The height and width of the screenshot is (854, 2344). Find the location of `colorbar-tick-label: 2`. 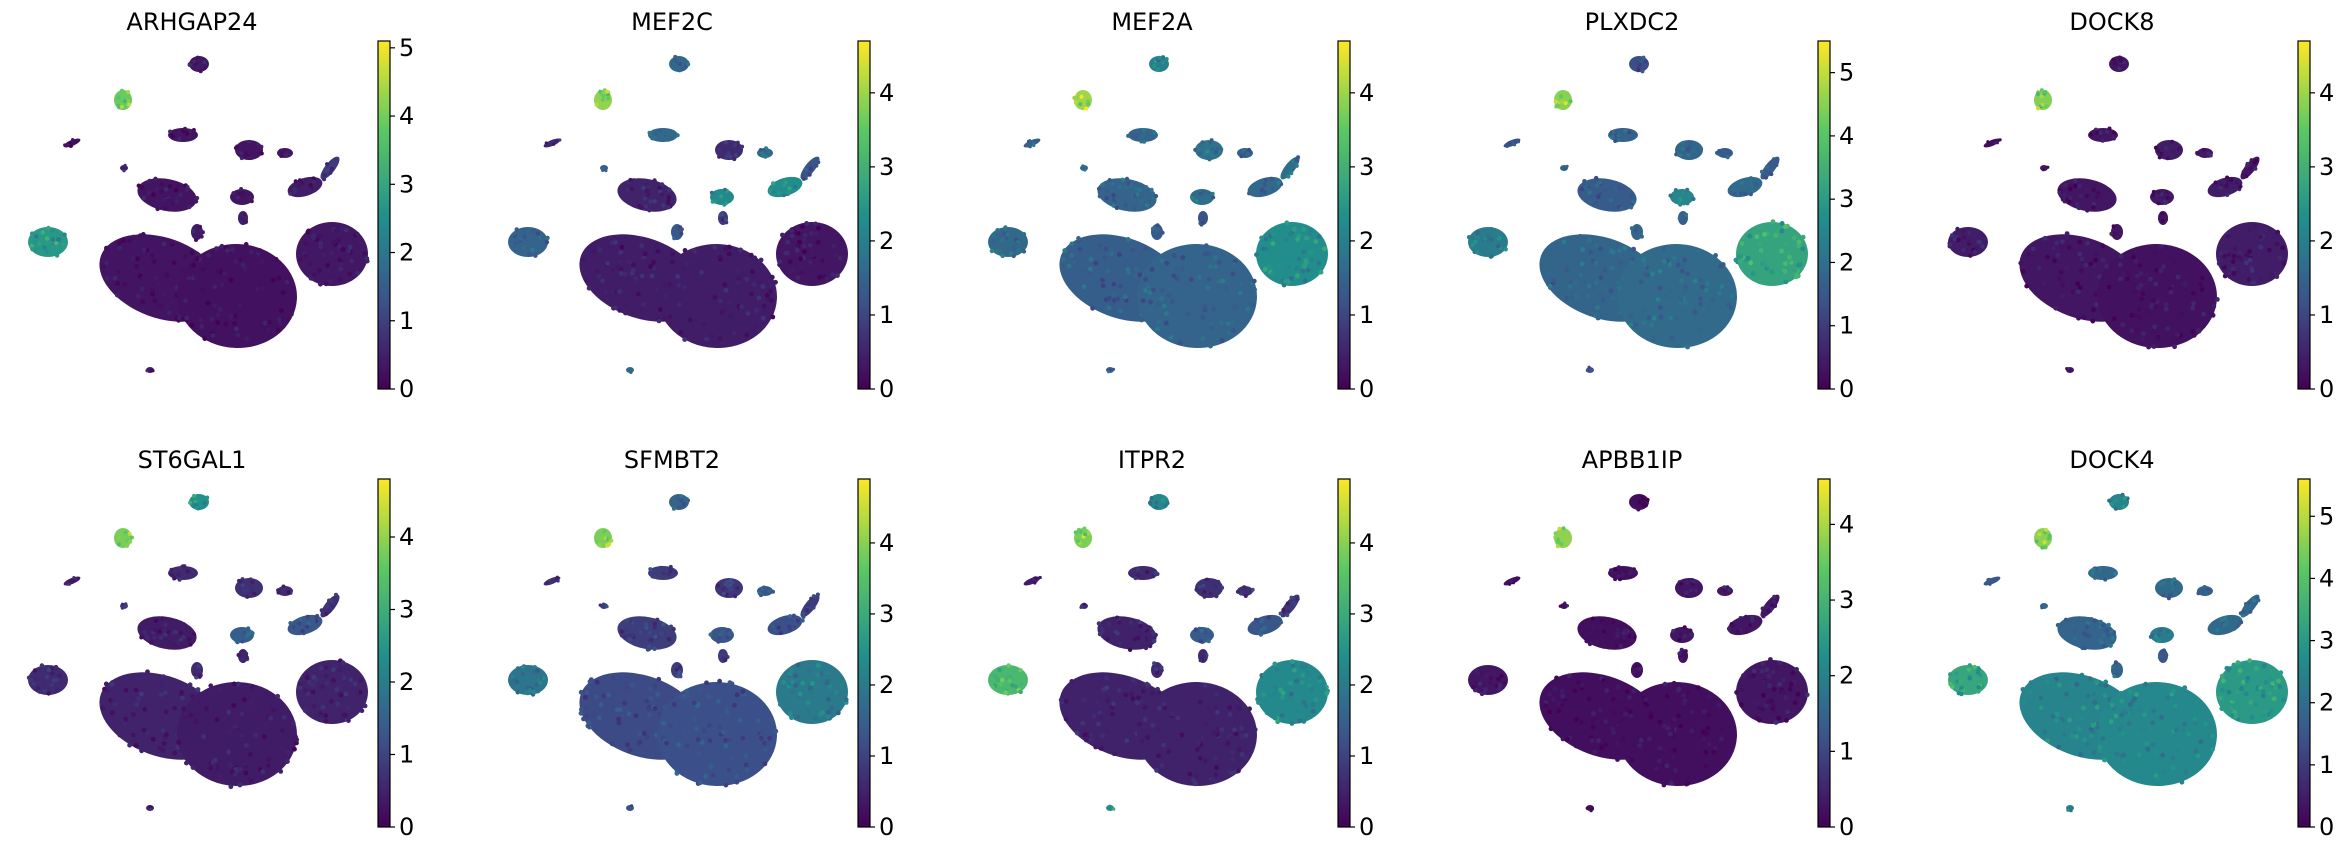

colorbar-tick-label: 2 is located at coordinates (2326, 241).